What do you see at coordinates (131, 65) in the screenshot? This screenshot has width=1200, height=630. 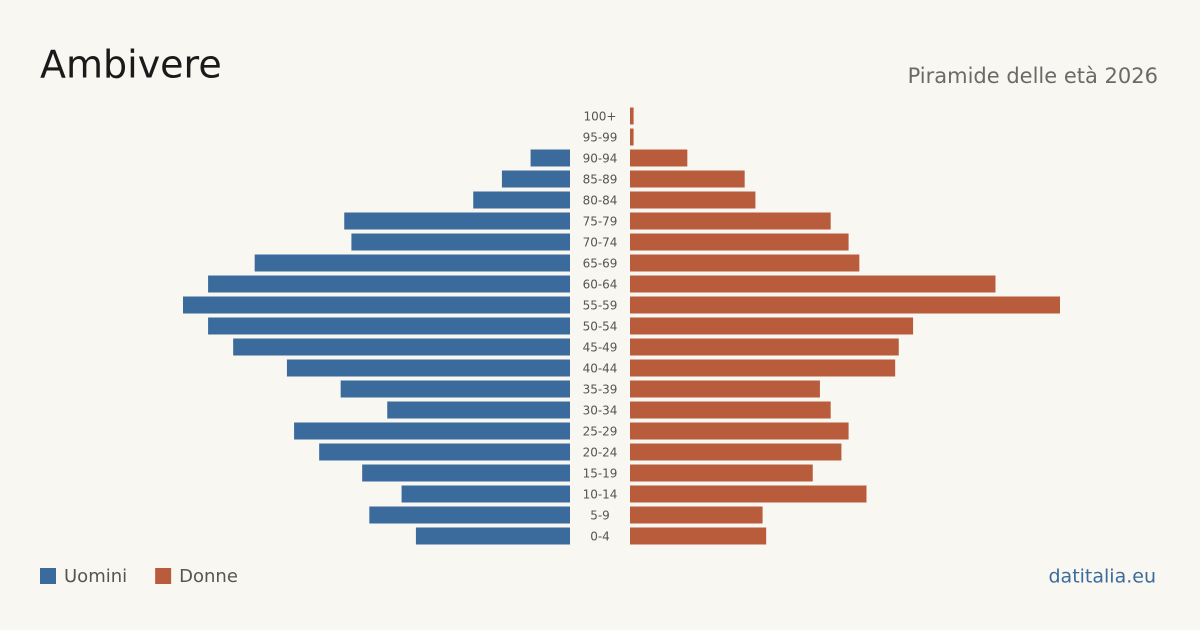 I see `chart-title: Ambivere` at bounding box center [131, 65].